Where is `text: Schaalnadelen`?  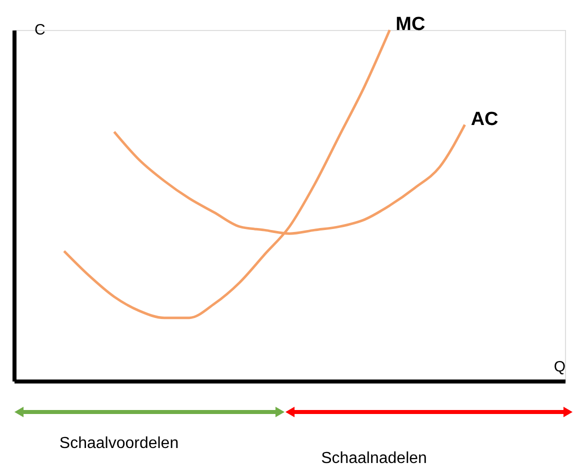 text: Schaalnadelen is located at coordinates (374, 457).